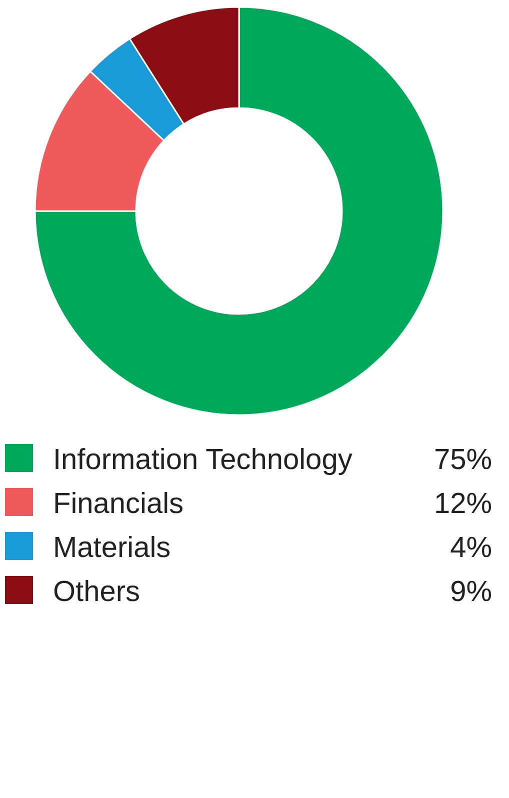 The height and width of the screenshot is (798, 509). Describe the element at coordinates (96, 592) in the screenshot. I see `legend-label: Others` at that location.